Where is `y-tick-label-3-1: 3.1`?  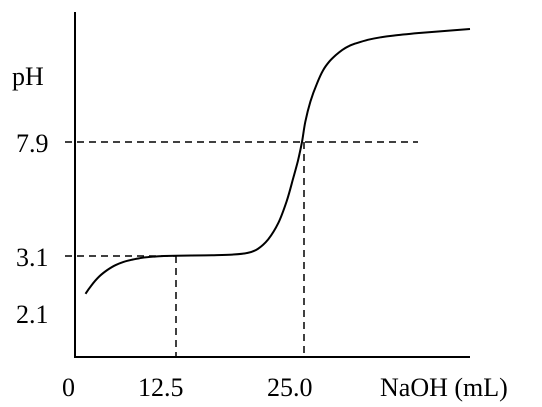
y-tick-label-3-1: 3.1 is located at coordinates (32, 257).